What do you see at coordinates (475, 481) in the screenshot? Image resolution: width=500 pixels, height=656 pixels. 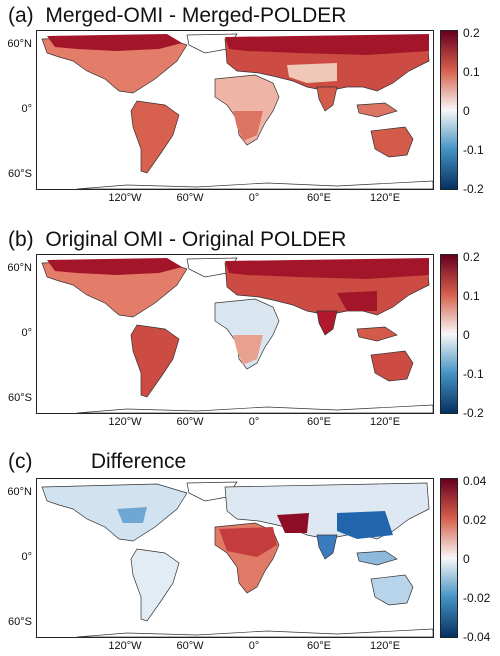 I see `colorbar-tick: 0.04` at bounding box center [475, 481].